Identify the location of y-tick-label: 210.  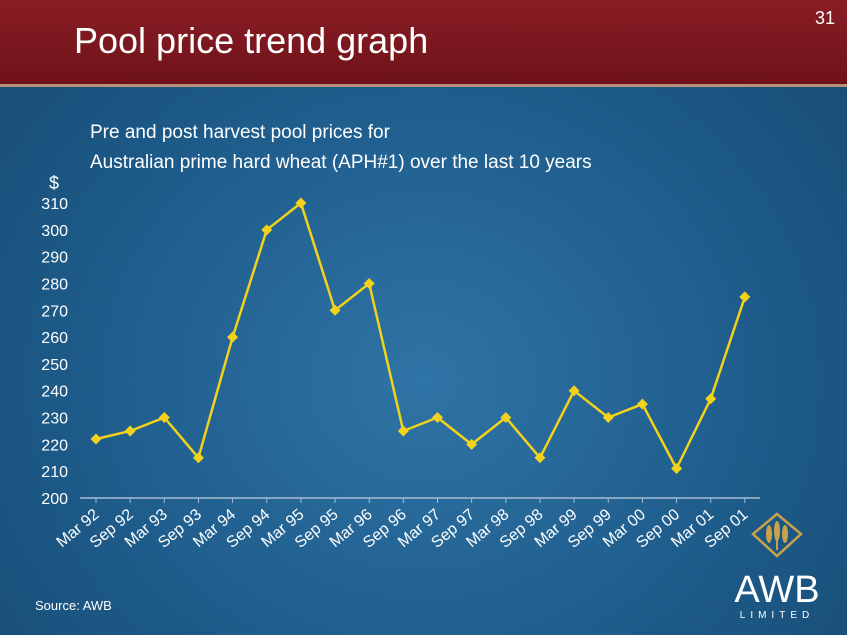
(54, 472).